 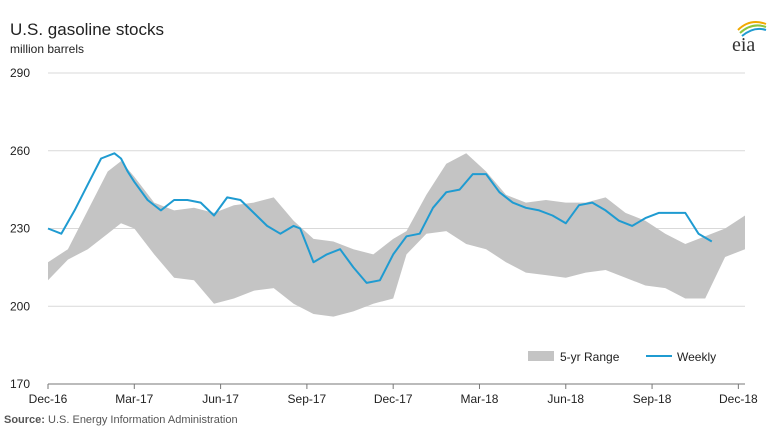 I want to click on chart-subtitle: million barrels, so click(x=47, y=49).